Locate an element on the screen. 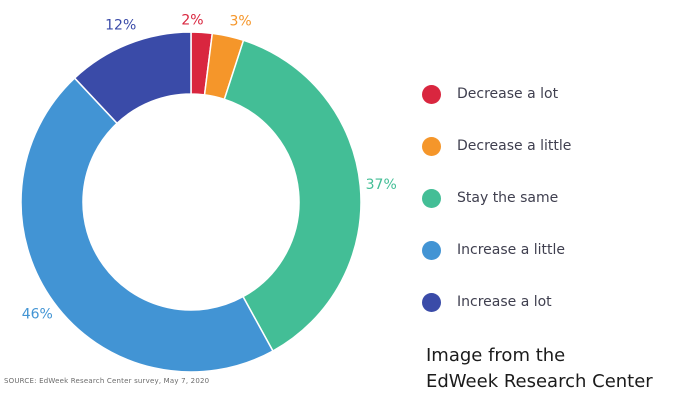  slice-label-increase-a-little: 46% is located at coordinates (37, 315).